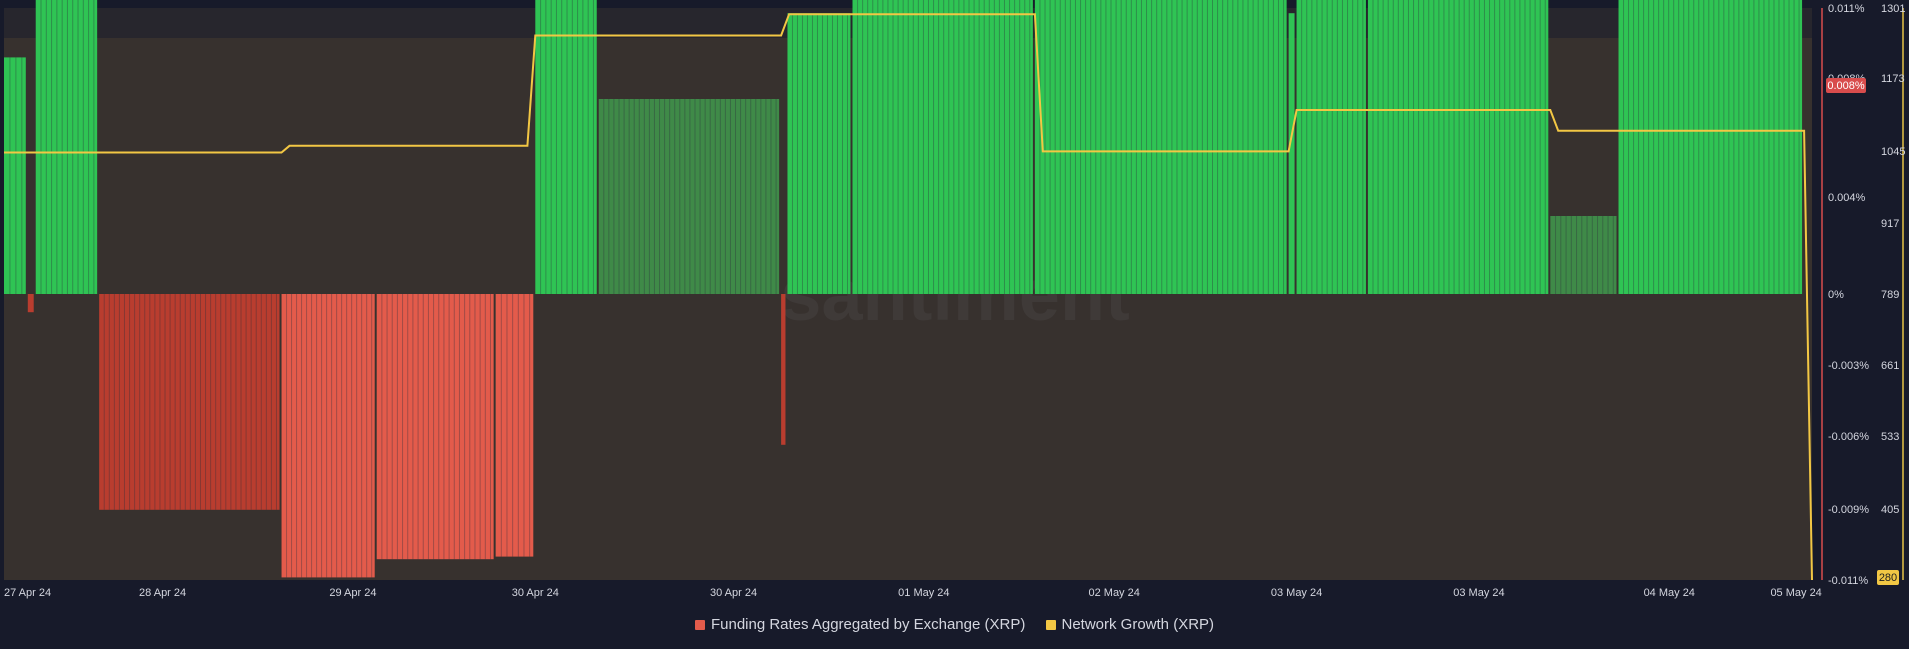 The image size is (1909, 649). Describe the element at coordinates (162, 593) in the screenshot. I see `x-tick-label-1: 28 Apr 24` at that location.